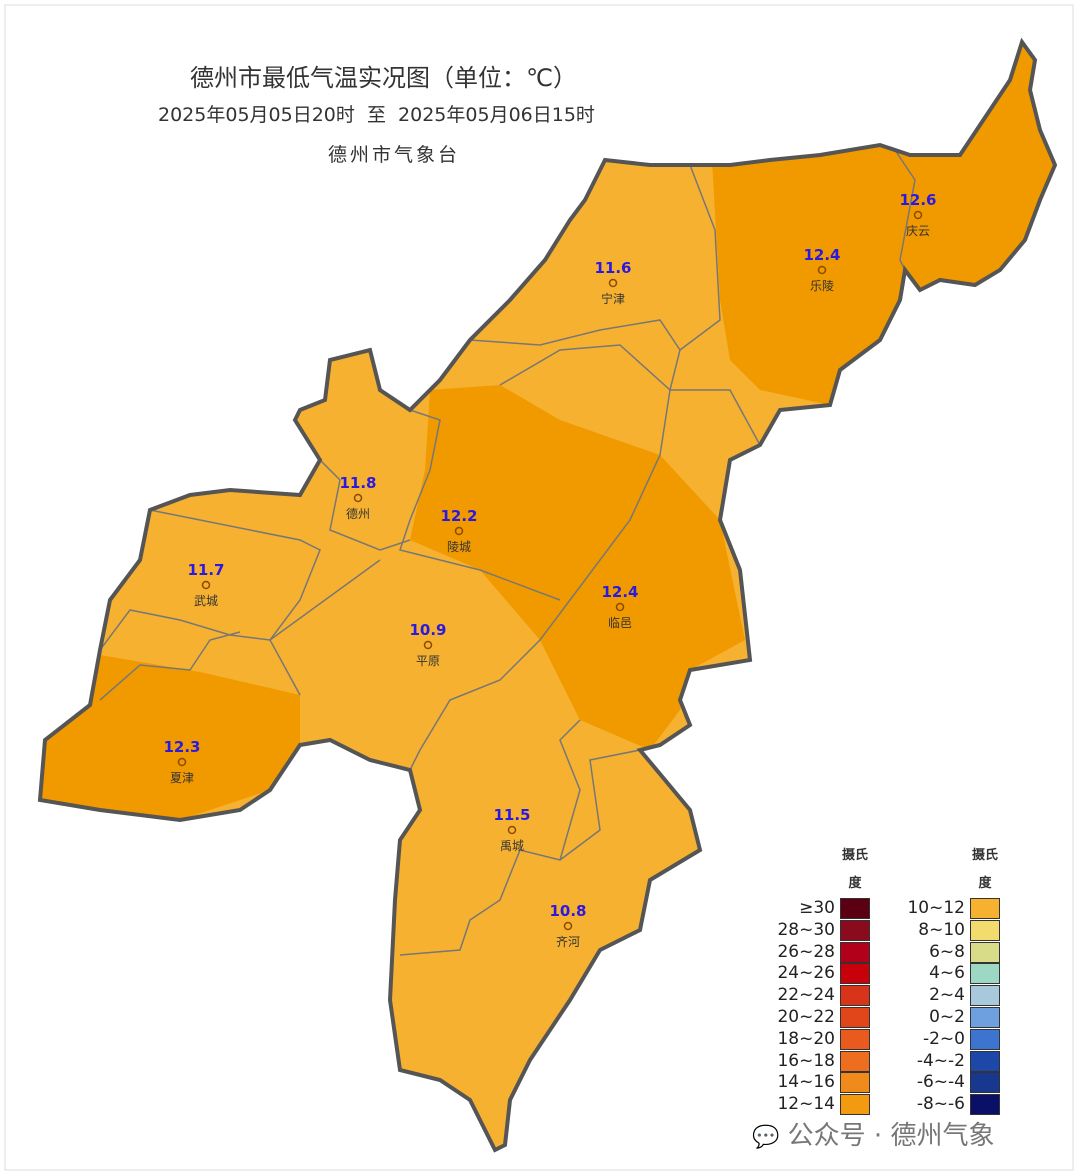  I want to click on station-name: 临邑, so click(620, 623).